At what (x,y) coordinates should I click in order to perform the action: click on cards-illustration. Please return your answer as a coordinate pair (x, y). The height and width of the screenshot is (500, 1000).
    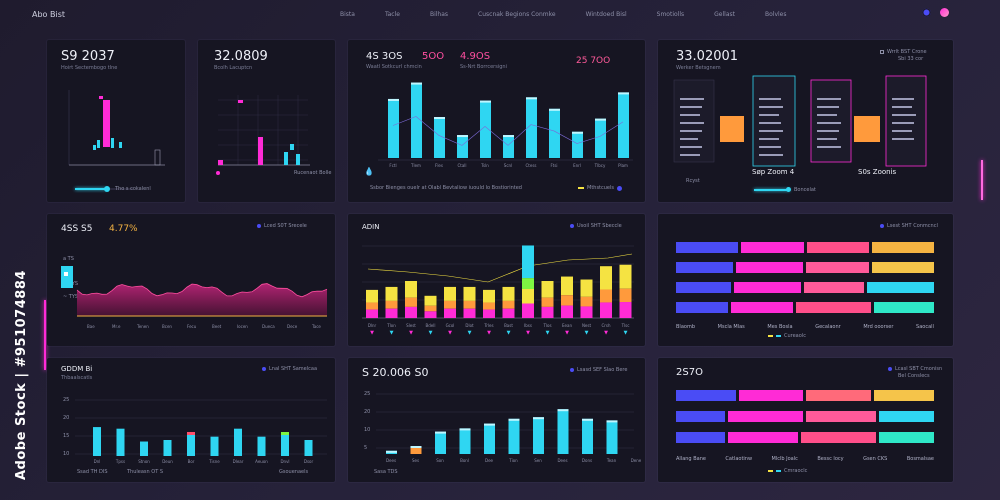
    Looking at the image, I should click on (800, 121).